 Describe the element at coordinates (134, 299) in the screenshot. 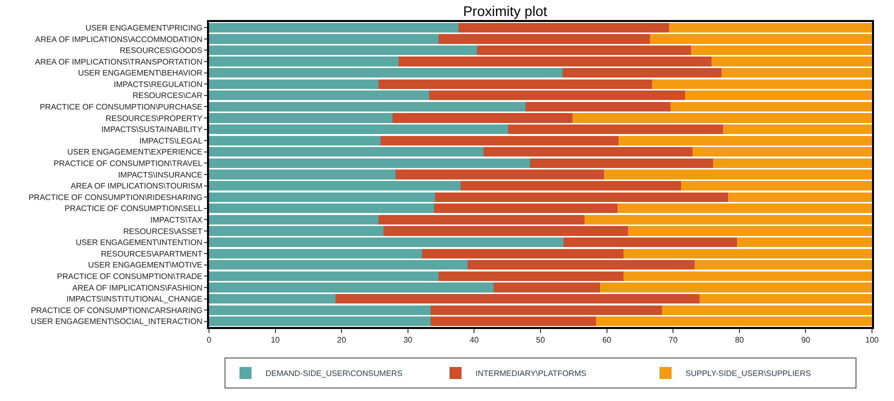

I see `y-tick-label: IMPACTS\INSTITUTIONAL_CHANGE` at that location.